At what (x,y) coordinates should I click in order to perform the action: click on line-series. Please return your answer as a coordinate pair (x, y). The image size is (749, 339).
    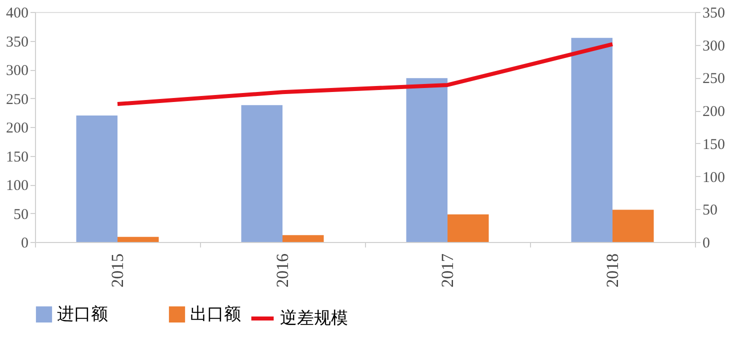
    Looking at the image, I should click on (365, 74).